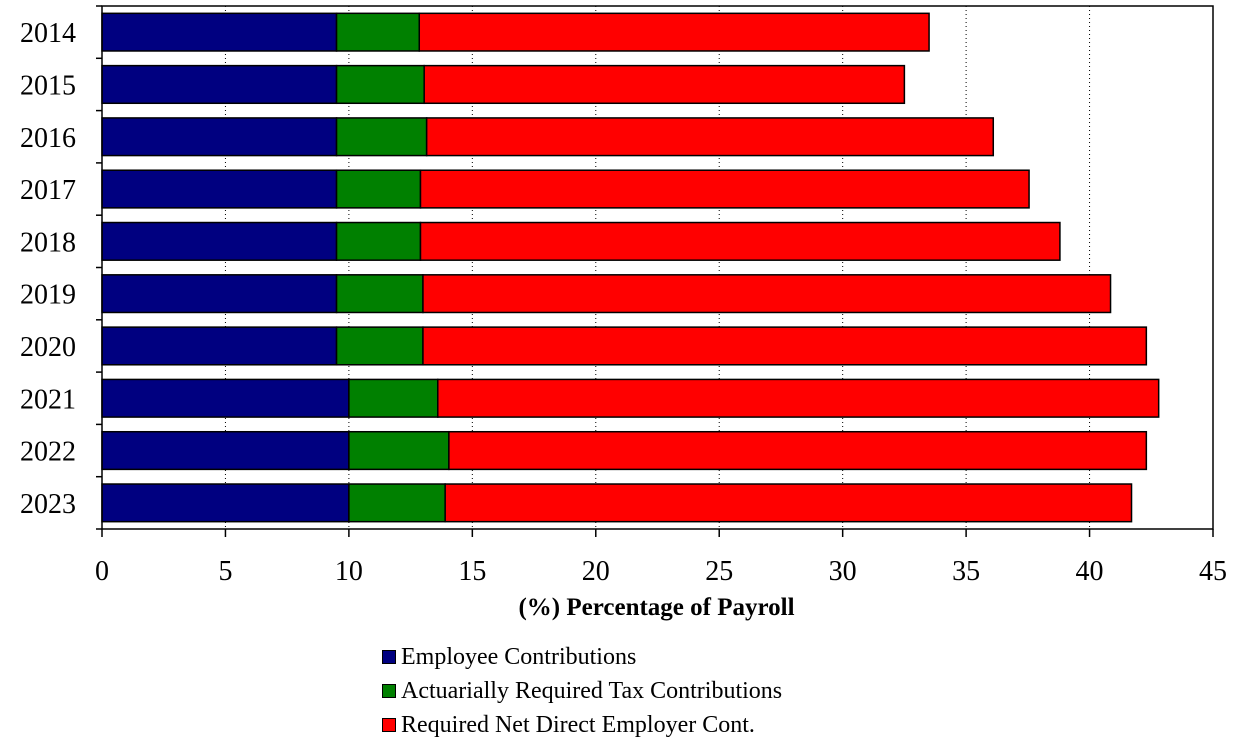 The width and height of the screenshot is (1241, 744). I want to click on legend-label: Actuarially Required Tax Contributions, so click(592, 690).